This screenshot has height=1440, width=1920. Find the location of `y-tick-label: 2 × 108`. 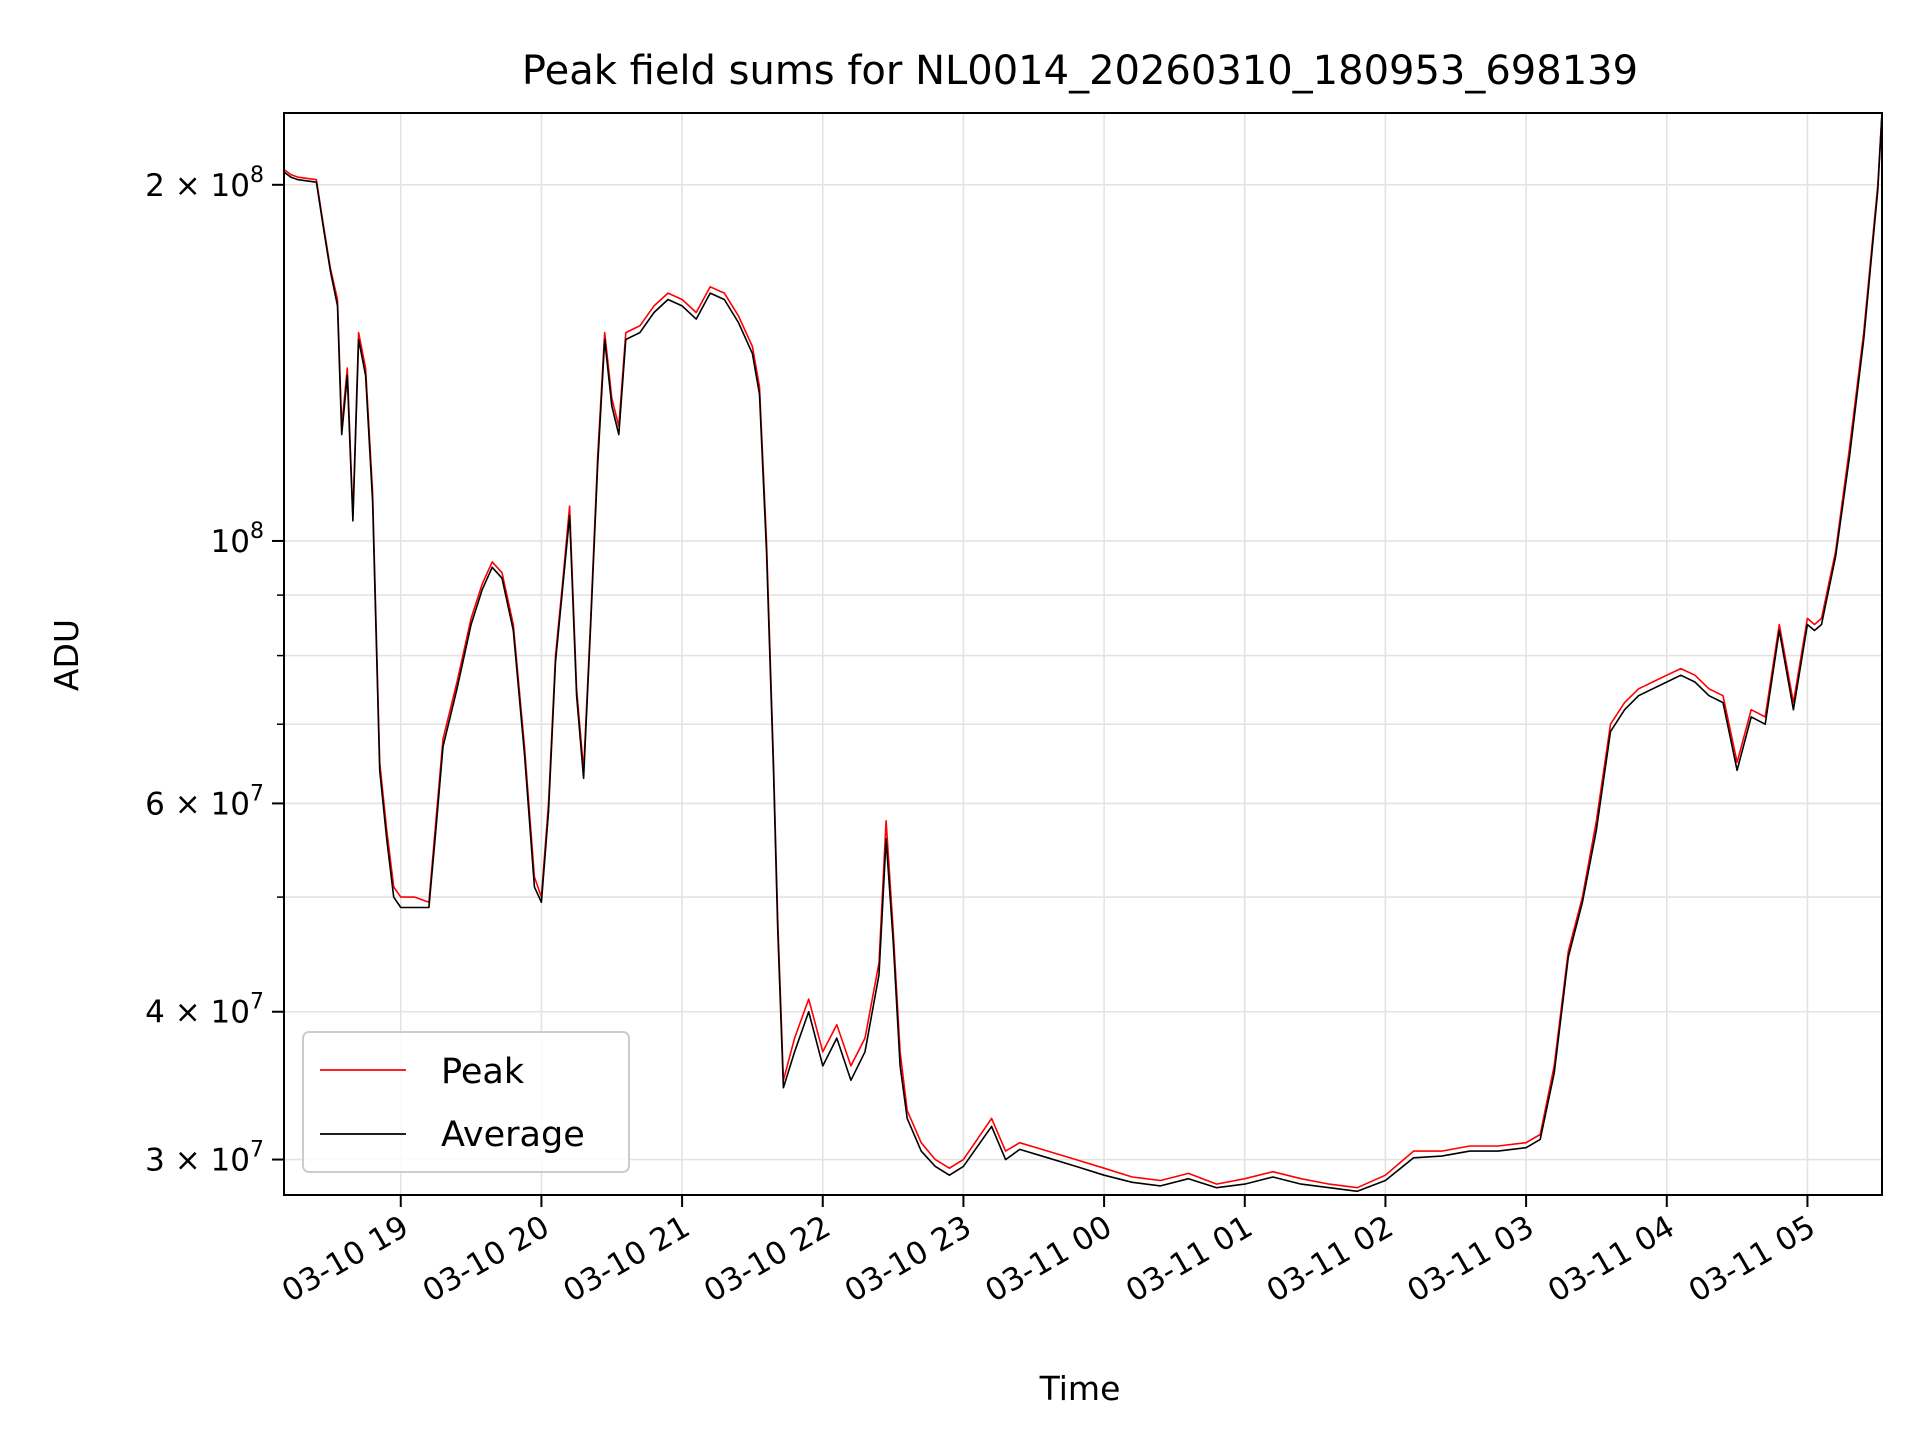

y-tick-label: 2 × 108 is located at coordinates (204, 183).